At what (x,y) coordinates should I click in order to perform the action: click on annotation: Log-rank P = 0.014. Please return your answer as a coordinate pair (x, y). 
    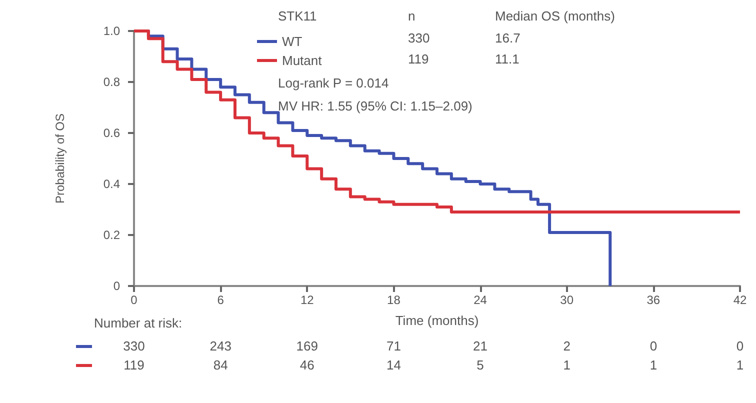
    Looking at the image, I should click on (333, 83).